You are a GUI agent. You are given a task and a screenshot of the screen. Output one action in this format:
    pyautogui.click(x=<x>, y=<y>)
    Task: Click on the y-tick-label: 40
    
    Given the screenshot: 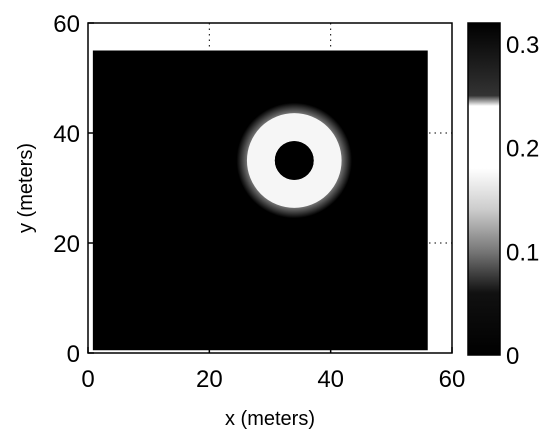 What is the action you would take?
    pyautogui.click(x=66, y=134)
    